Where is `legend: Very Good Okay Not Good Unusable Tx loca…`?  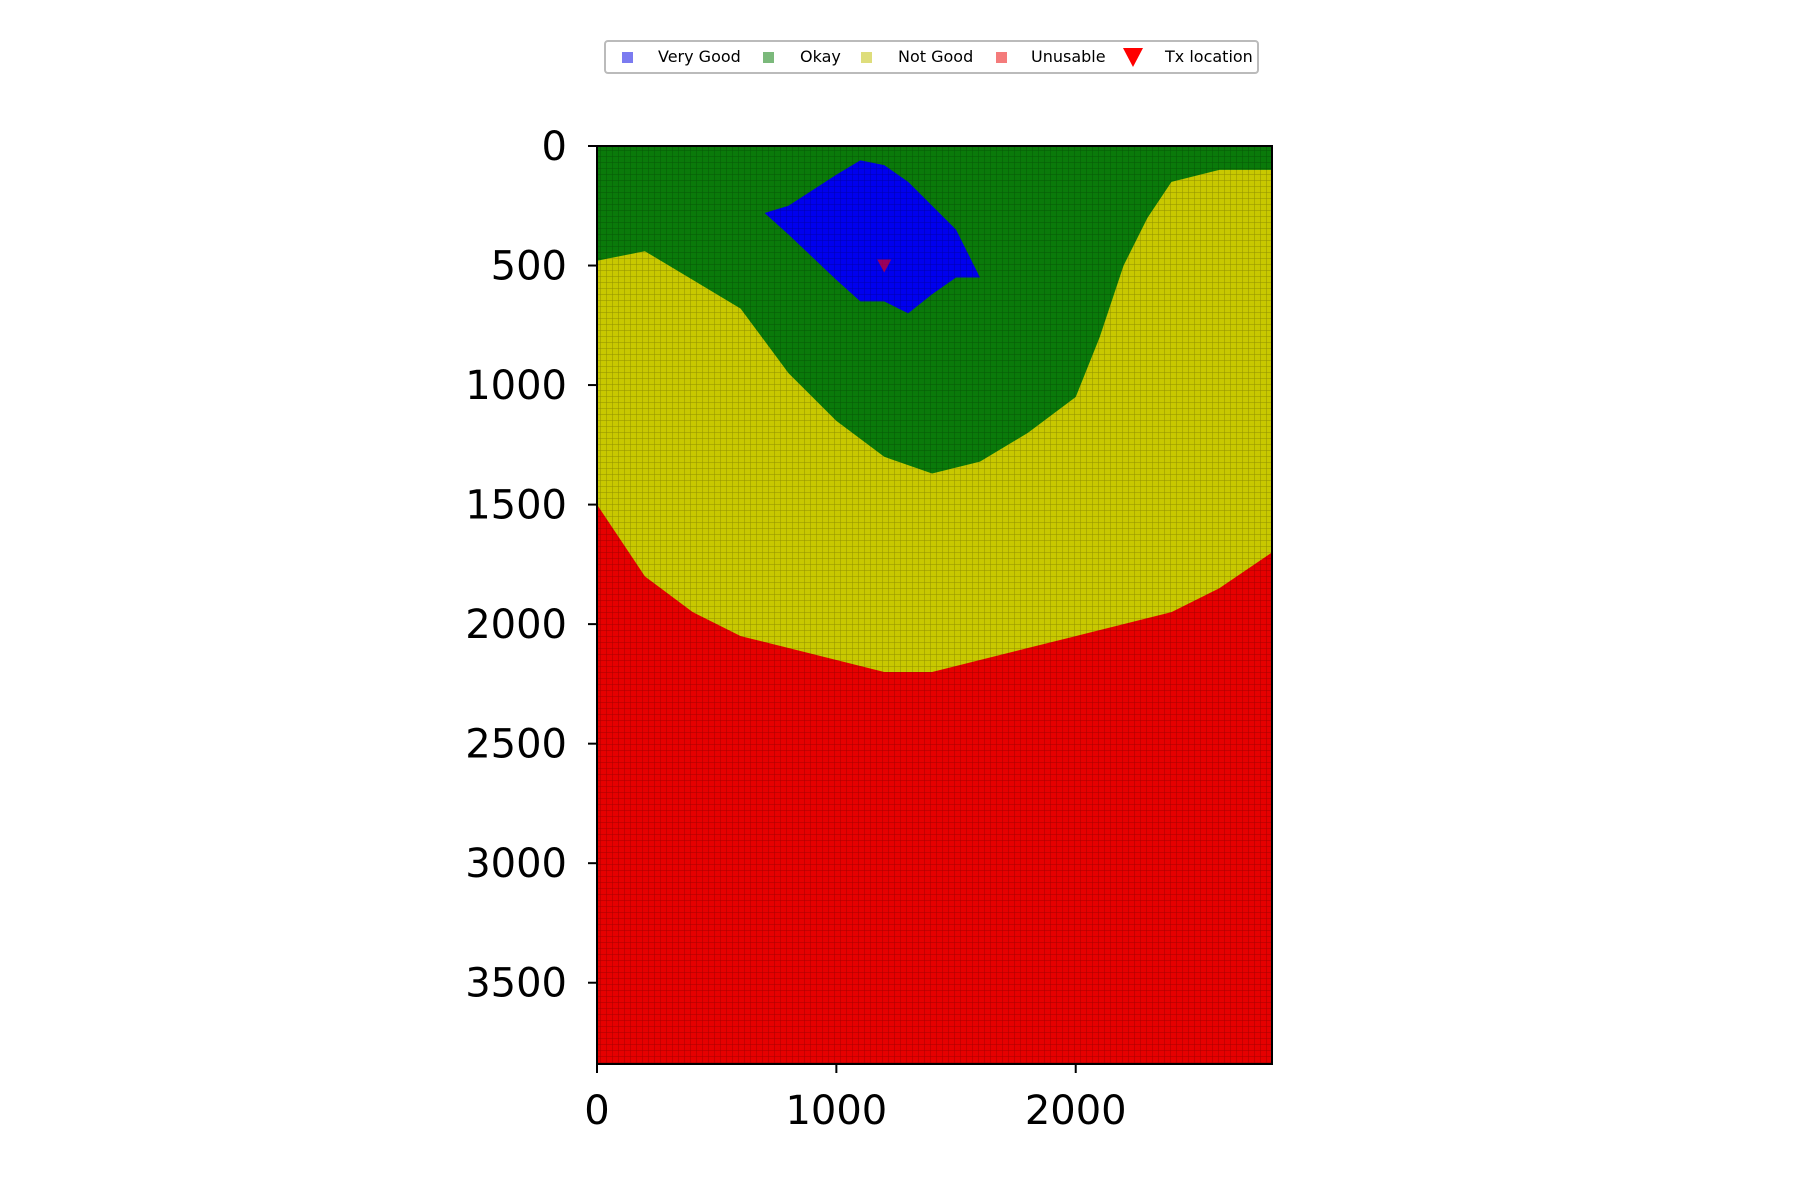
legend: Very Good Okay Not Good Unusable Tx loca… is located at coordinates (931, 57).